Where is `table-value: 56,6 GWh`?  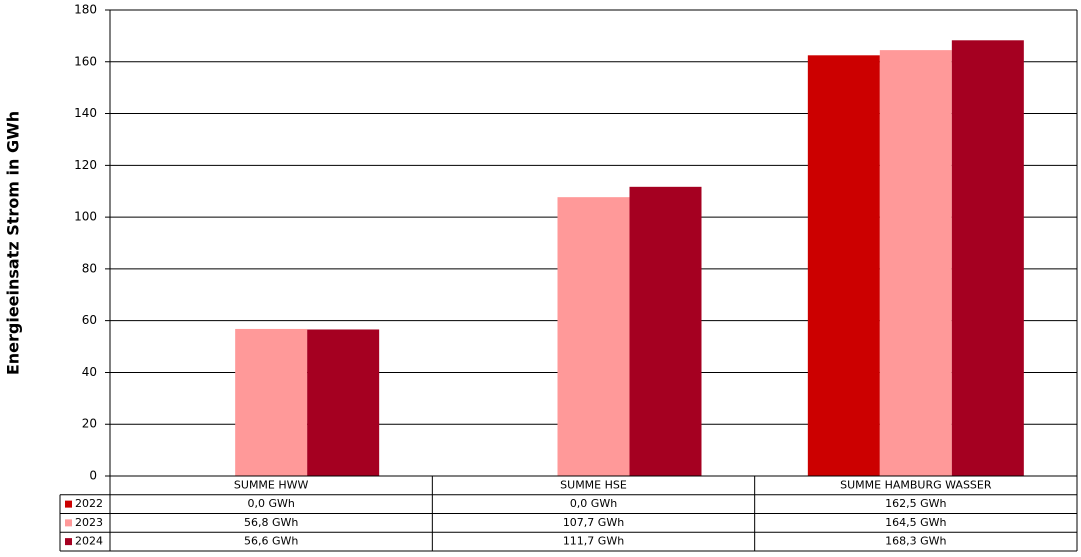
table-value: 56,6 GWh is located at coordinates (271, 541).